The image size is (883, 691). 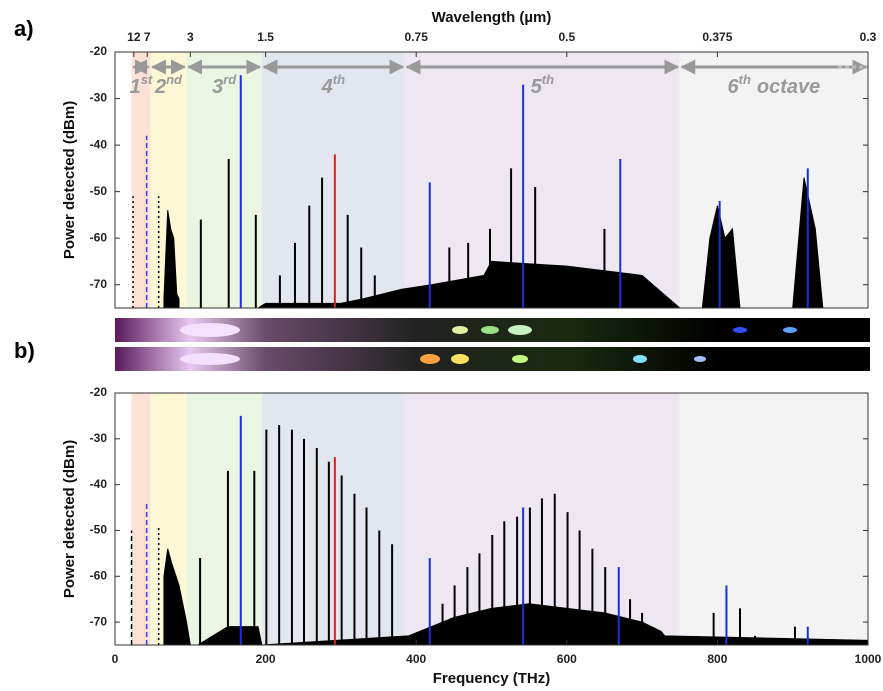 I want to click on x2-tick-label: 1.5, so click(x=265, y=37).